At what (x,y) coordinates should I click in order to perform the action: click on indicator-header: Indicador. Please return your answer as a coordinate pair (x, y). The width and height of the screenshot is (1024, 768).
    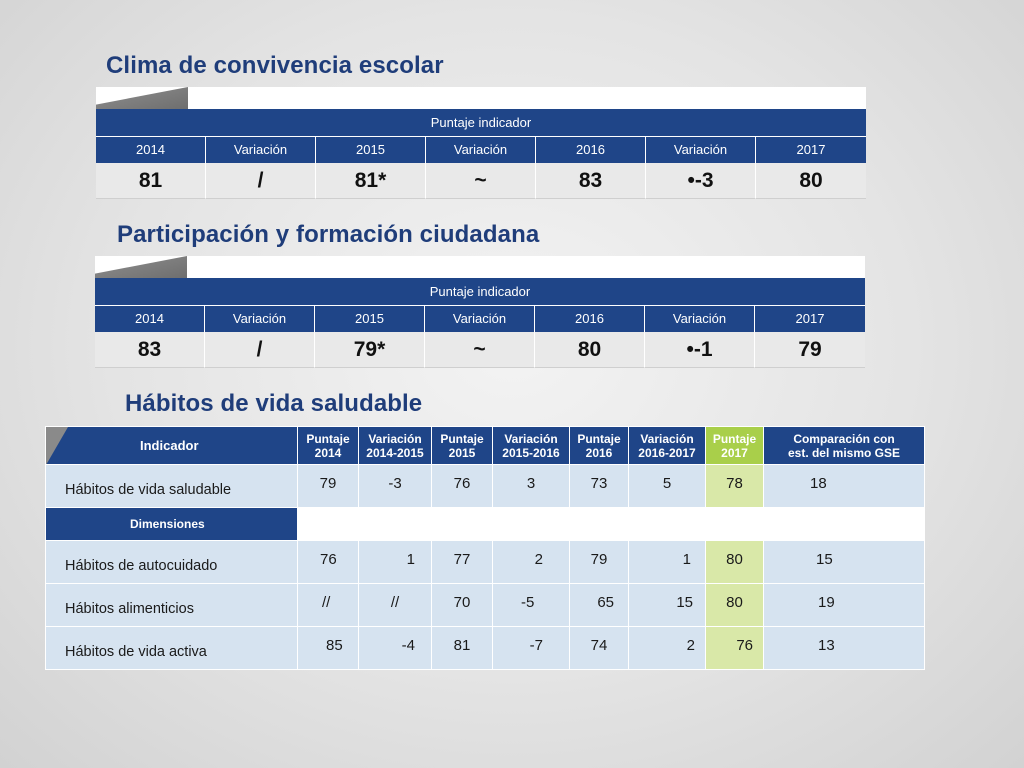
    Looking at the image, I should click on (171, 445).